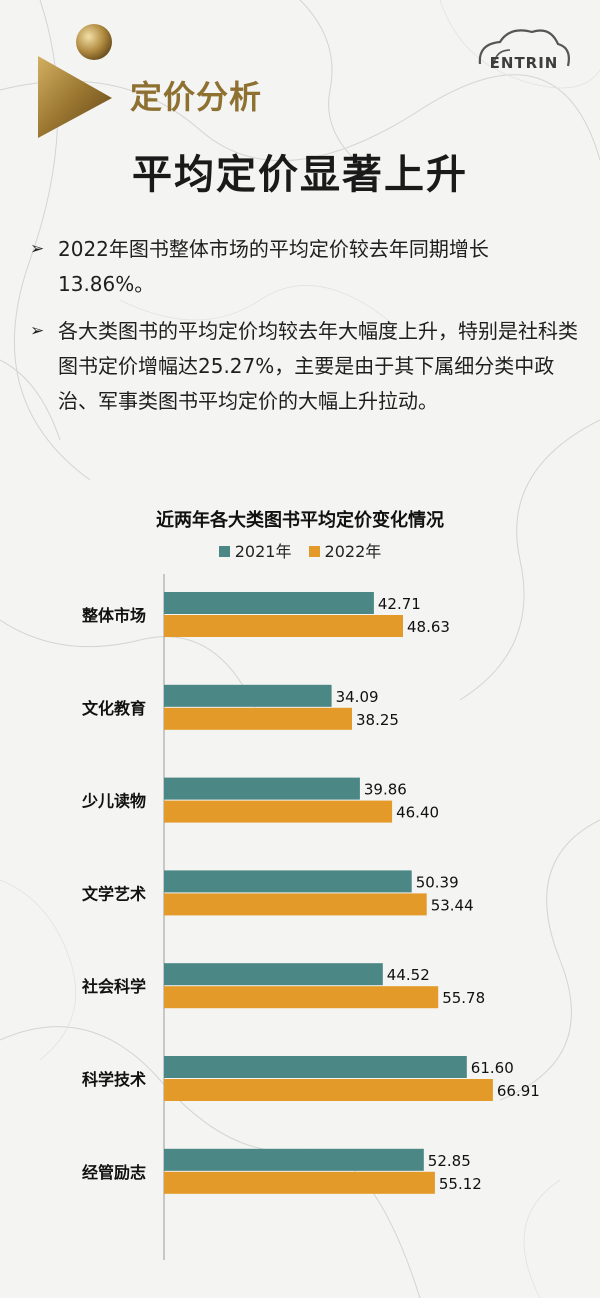  What do you see at coordinates (114, 1172) in the screenshot?
I see `category-label: 经管励志` at bounding box center [114, 1172].